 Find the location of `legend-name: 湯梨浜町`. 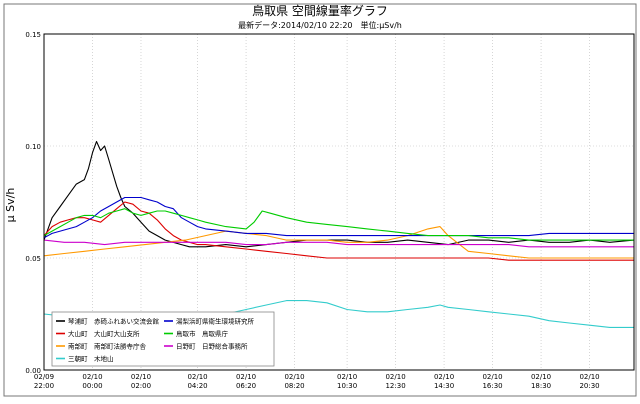

legend-name: 湯梨浜町 is located at coordinates (189, 321).